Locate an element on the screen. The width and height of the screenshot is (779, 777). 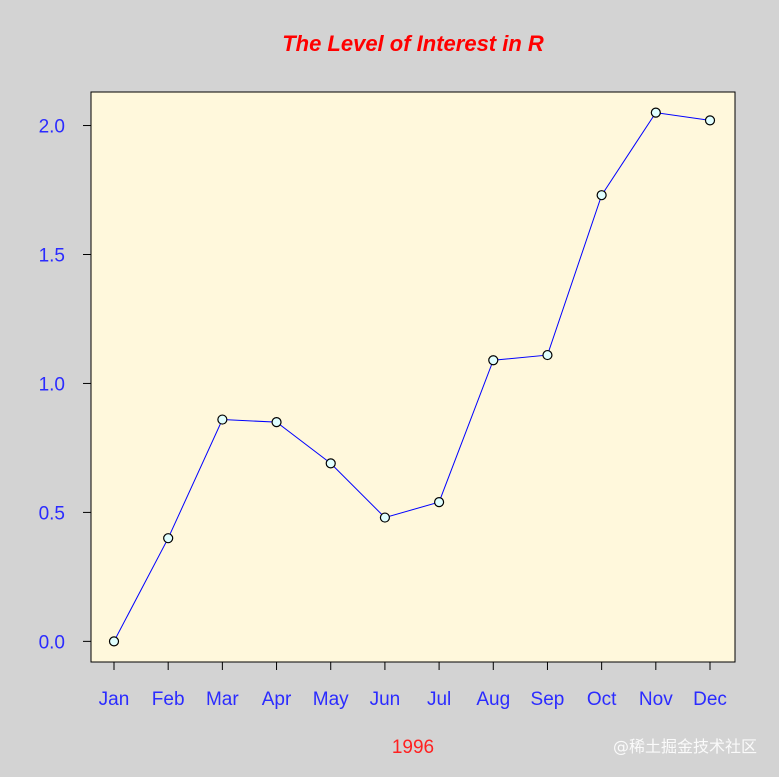
data-point-dec is located at coordinates (710, 120).